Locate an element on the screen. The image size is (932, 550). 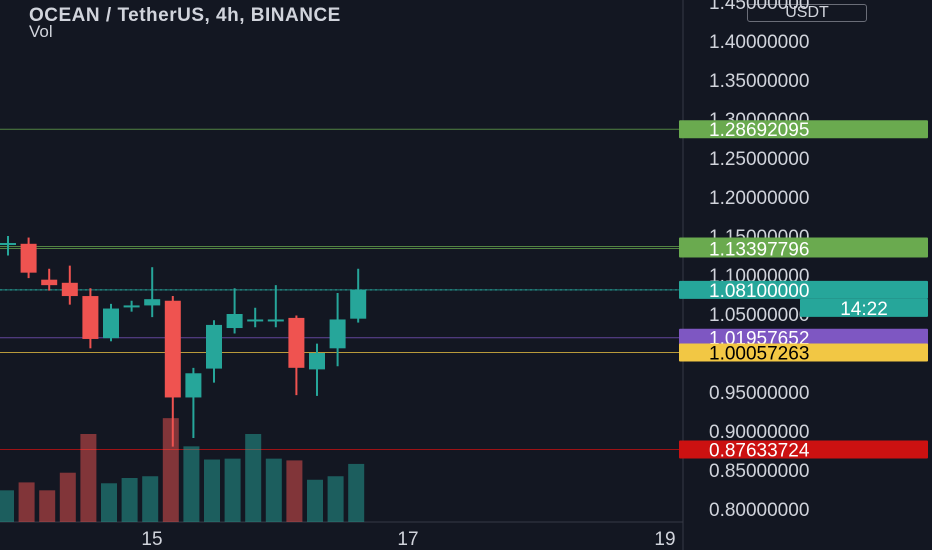
price-label-text: 0.87633724 is located at coordinates (759, 450).